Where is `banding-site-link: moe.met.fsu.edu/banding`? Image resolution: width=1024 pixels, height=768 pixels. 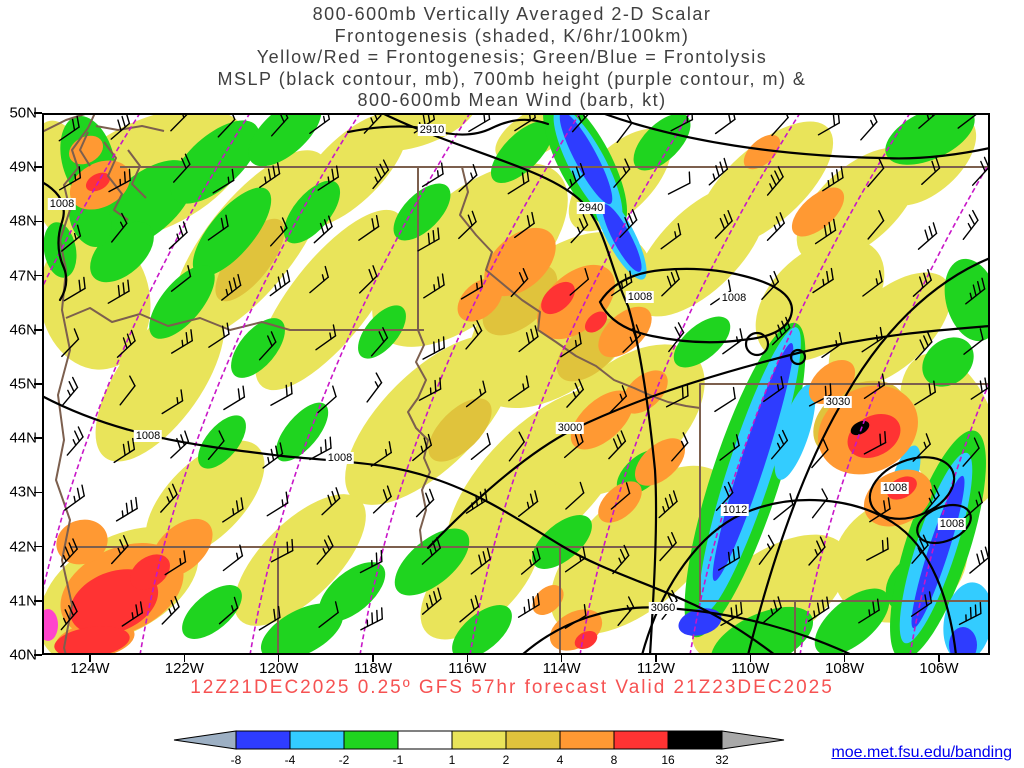
banding-site-link: moe.met.fsu.edu/banding is located at coordinates (921, 752).